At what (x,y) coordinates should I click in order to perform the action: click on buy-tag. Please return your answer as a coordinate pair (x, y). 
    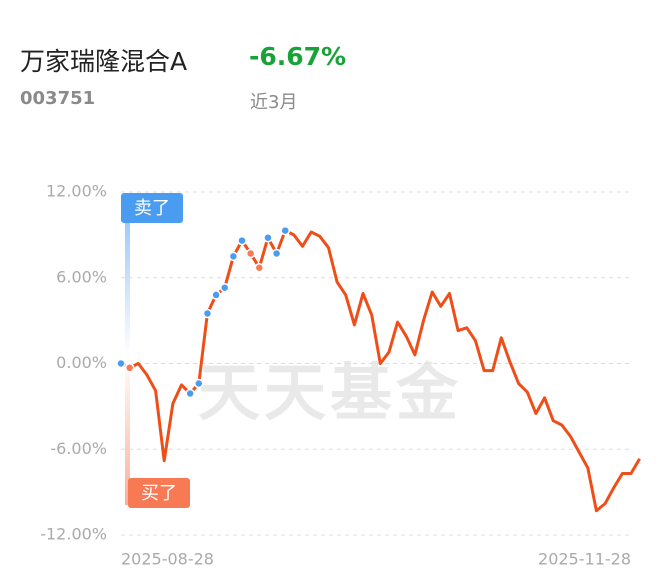
    Looking at the image, I should click on (159, 493).